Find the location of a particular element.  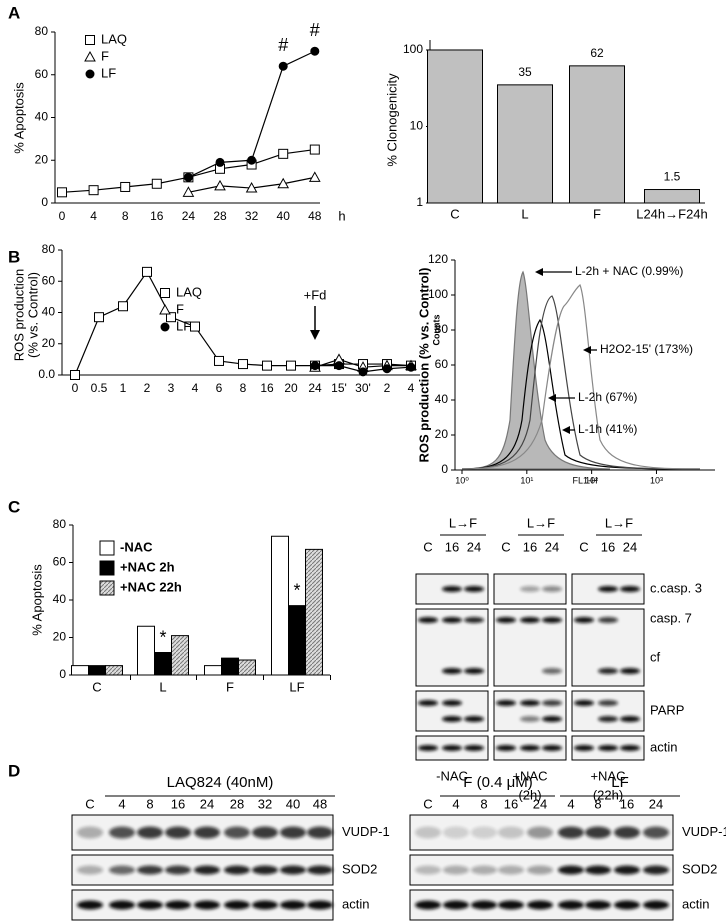

row-label: actin is located at coordinates (663, 746).